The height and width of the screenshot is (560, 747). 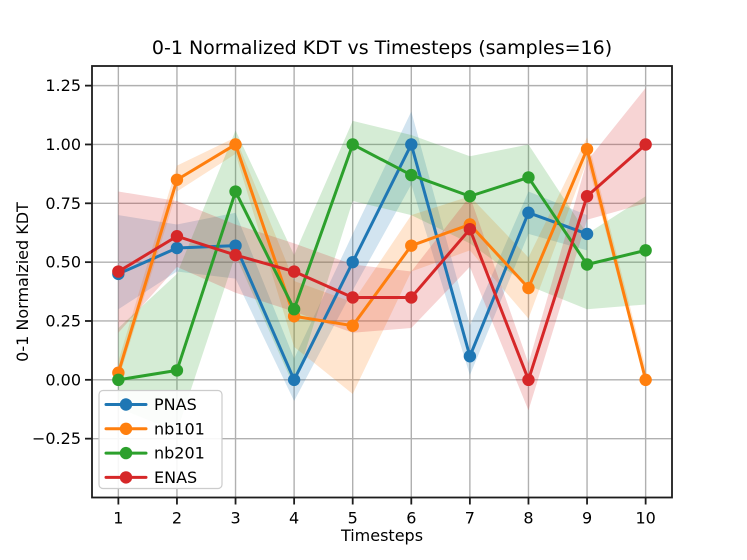 What do you see at coordinates (175, 477) in the screenshot?
I see `legend-label: ENAS` at bounding box center [175, 477].